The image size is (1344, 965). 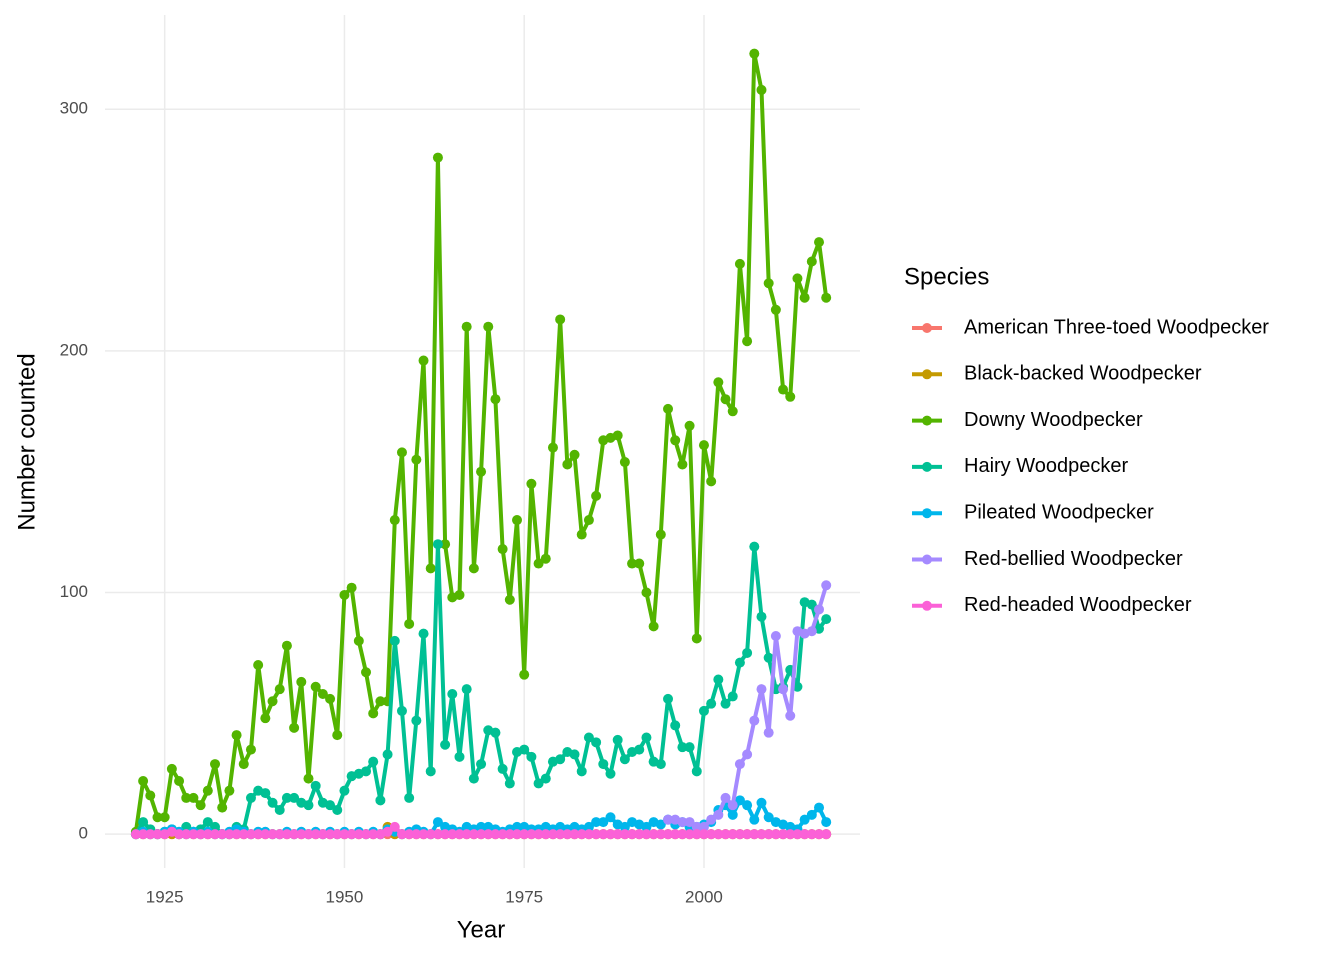 I want to click on x-axis-title: Year, so click(x=481, y=929).